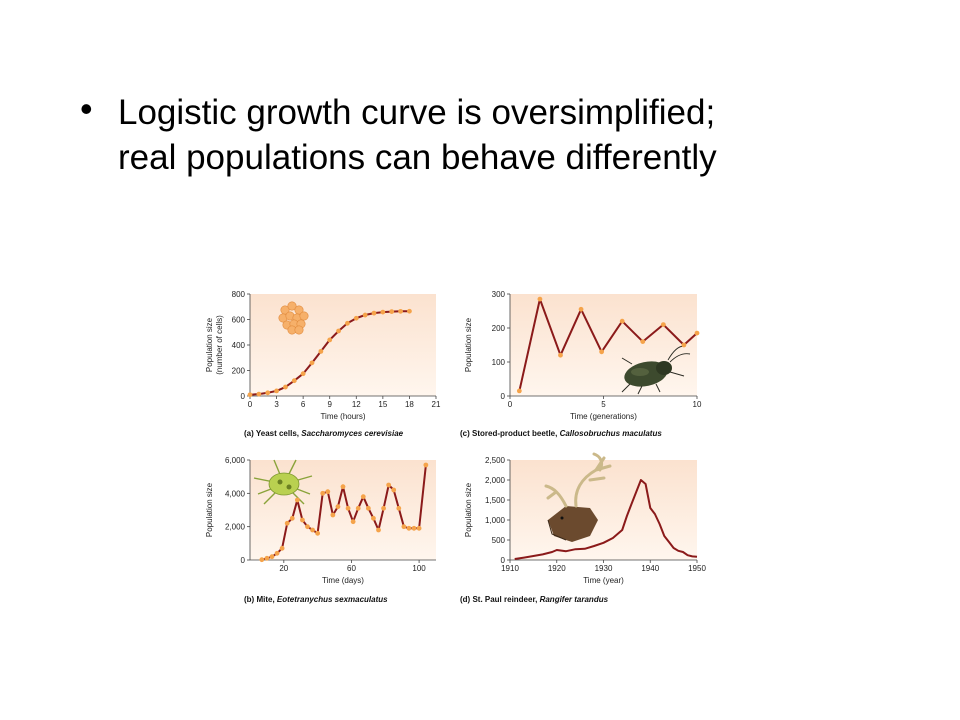  I want to click on y-tick-label: 4,000, so click(235, 493).